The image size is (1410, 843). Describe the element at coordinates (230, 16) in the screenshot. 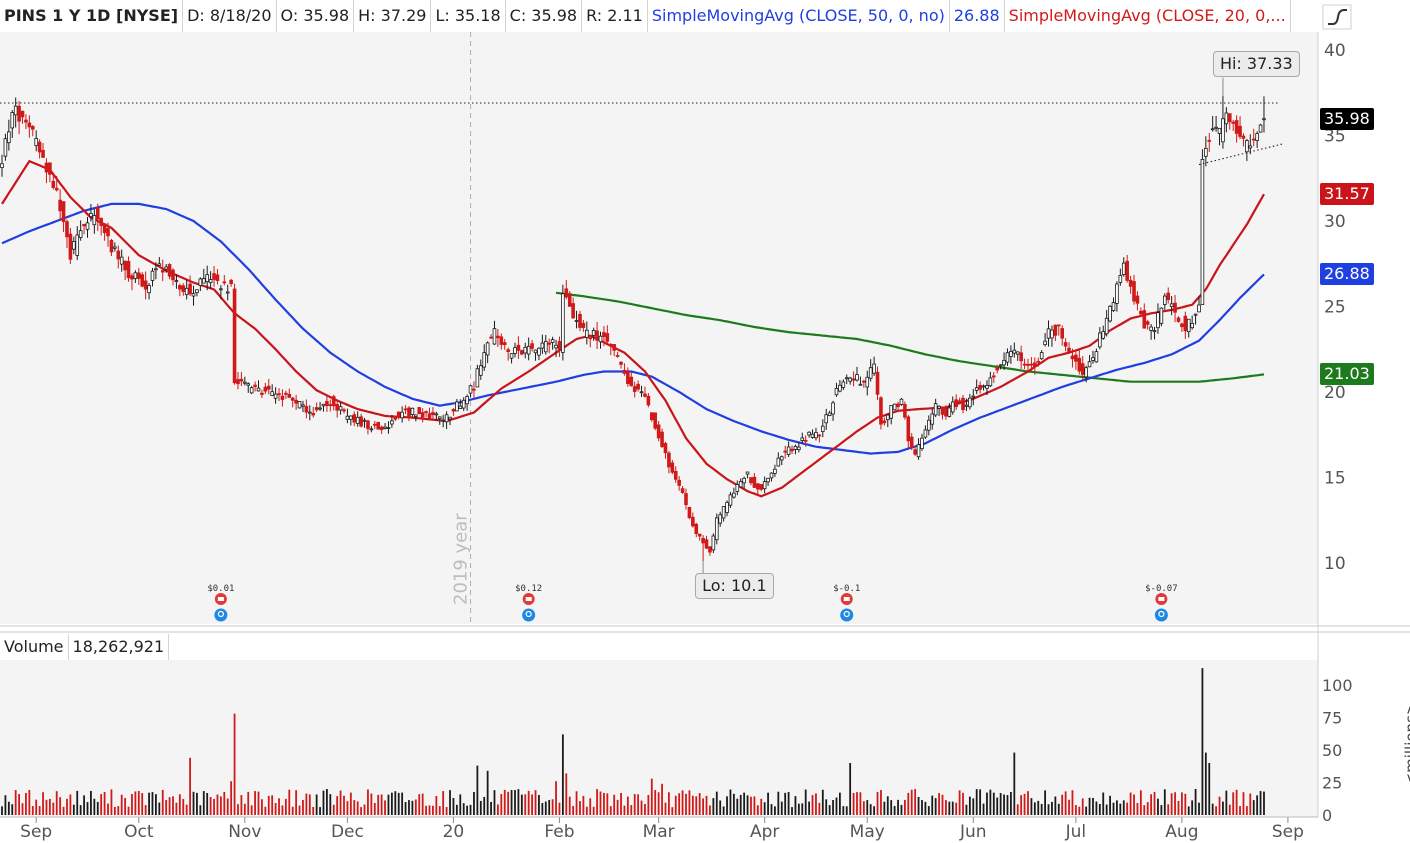

I see `date-readout: D: 8/18/20` at that location.